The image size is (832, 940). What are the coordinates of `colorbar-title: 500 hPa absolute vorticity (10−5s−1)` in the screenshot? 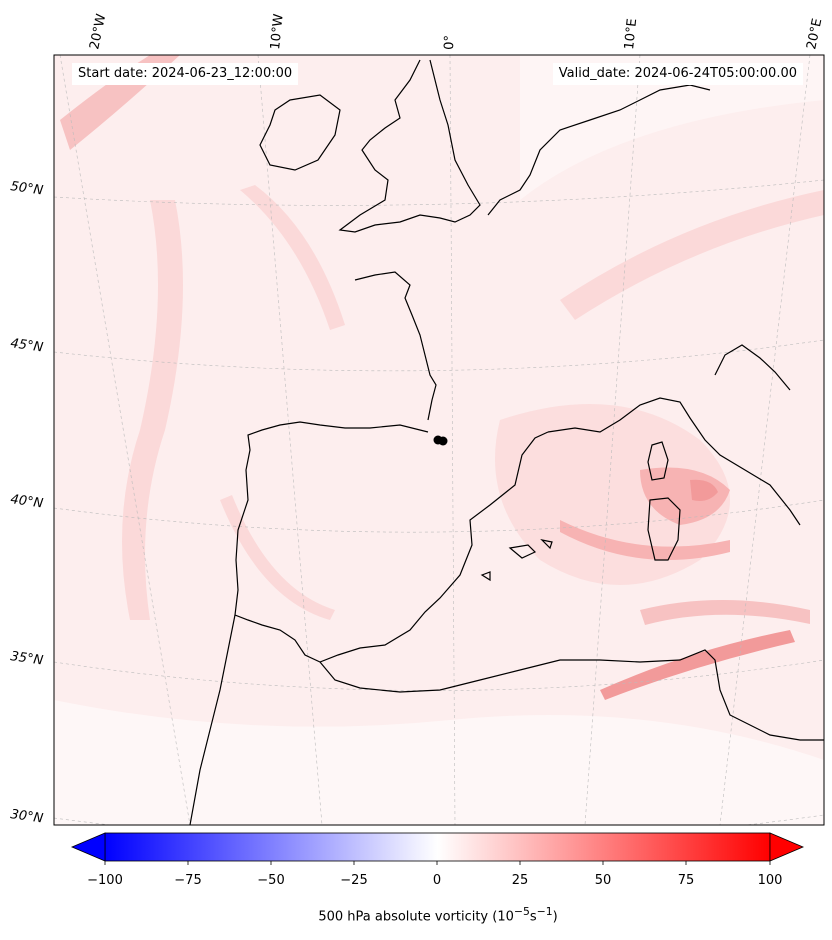 It's located at (416, 914).